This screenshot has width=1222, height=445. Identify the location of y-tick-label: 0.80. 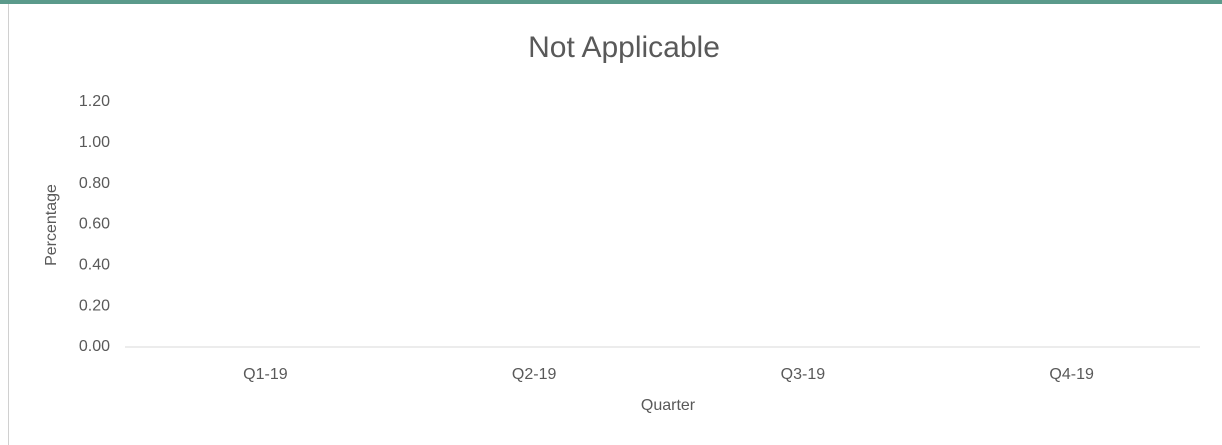
(94, 183).